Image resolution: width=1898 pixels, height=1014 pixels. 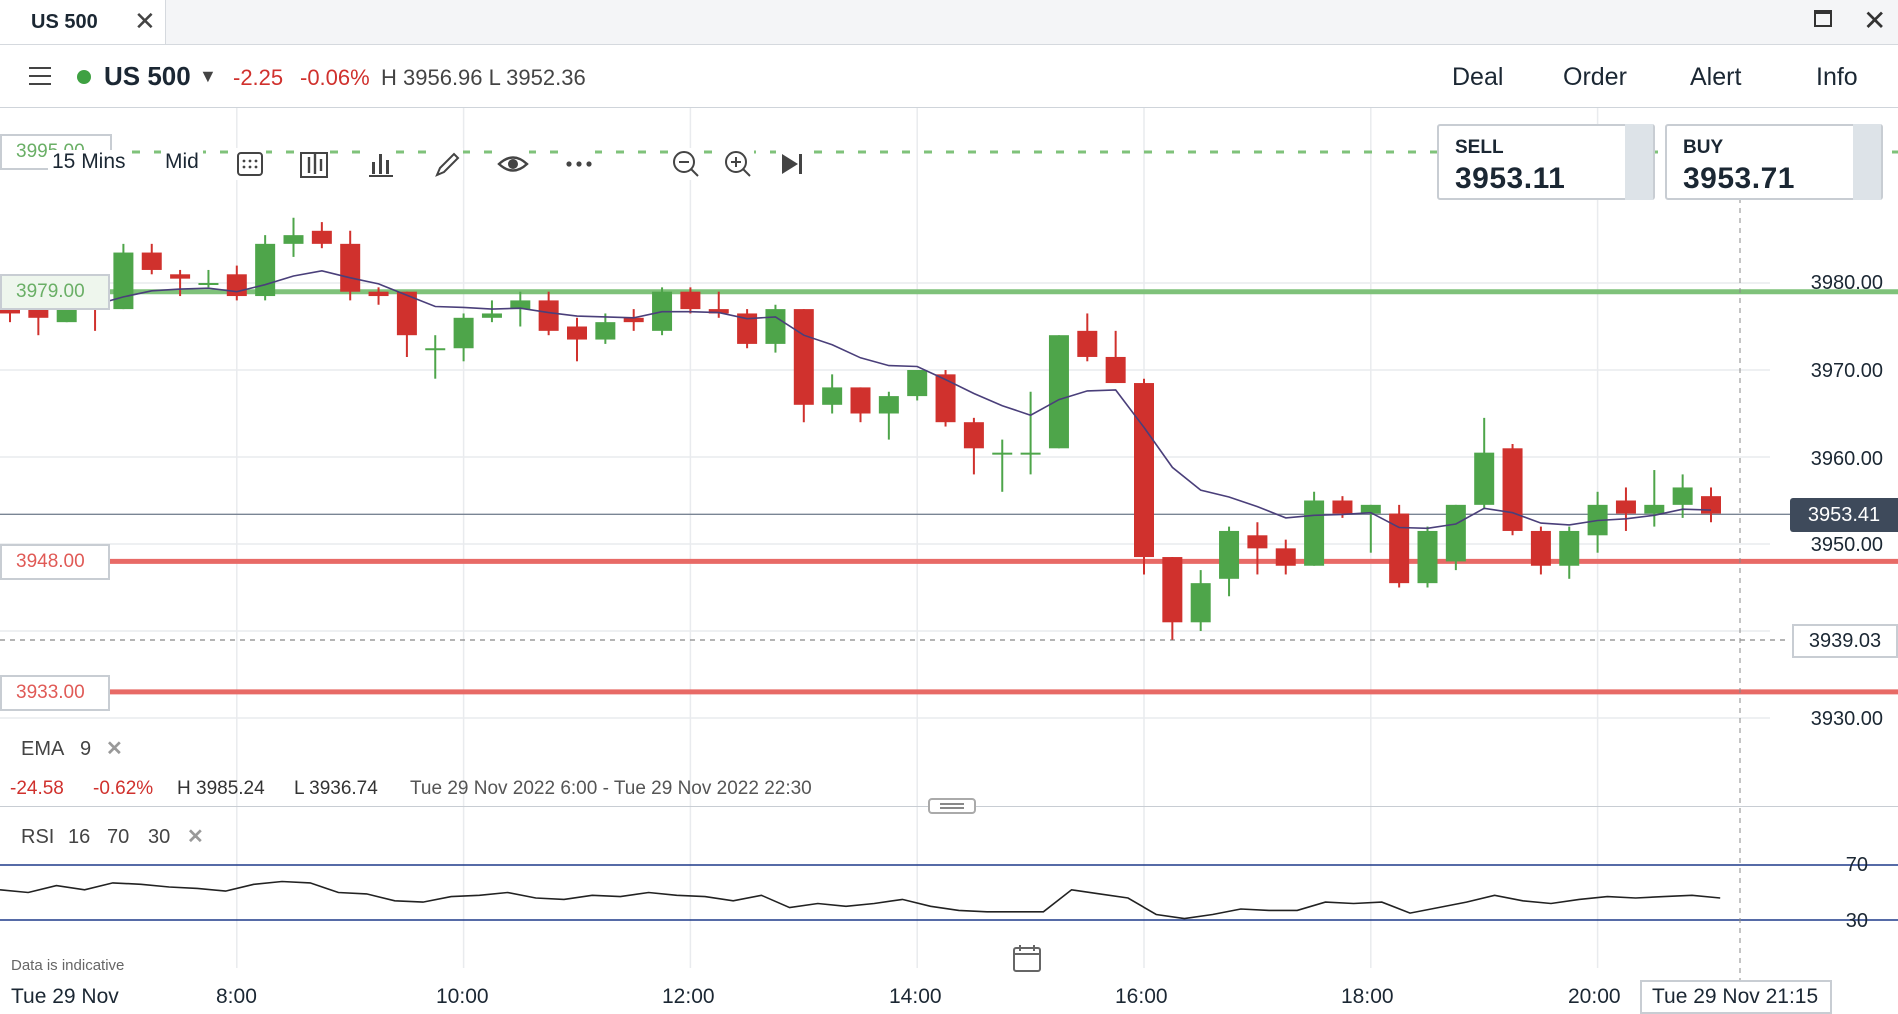 What do you see at coordinates (1716, 77) in the screenshot?
I see `alert-button: Alert` at bounding box center [1716, 77].